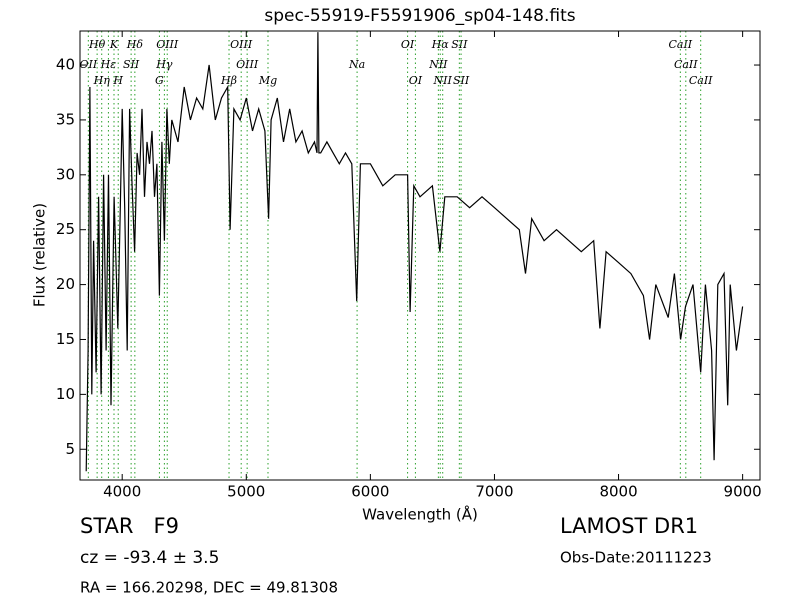  I want to click on spectral-line-label: Hε, so click(108, 64).